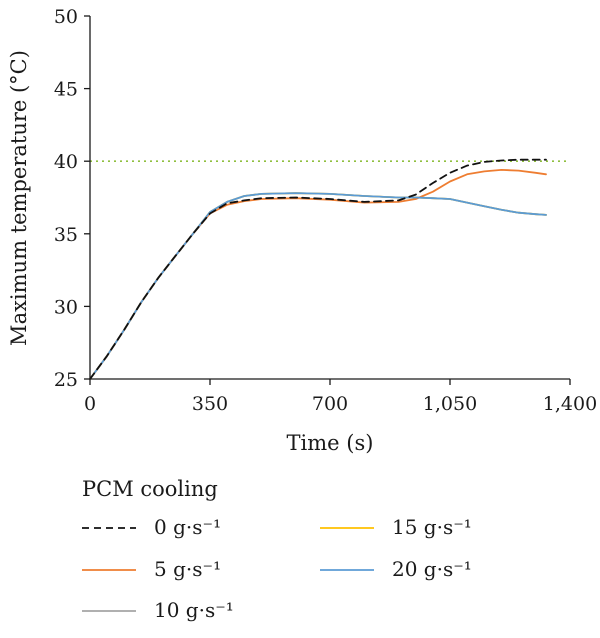 The width and height of the screenshot is (600, 638). I want to click on x-tick-label: 1,400, so click(570, 404).